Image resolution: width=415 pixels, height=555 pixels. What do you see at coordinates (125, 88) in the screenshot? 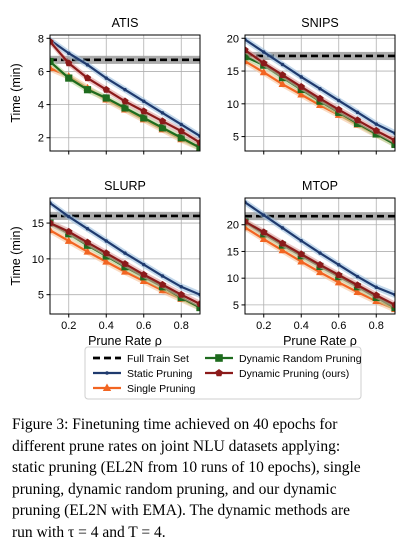
I see `series-static-pruning` at bounding box center [125, 88].